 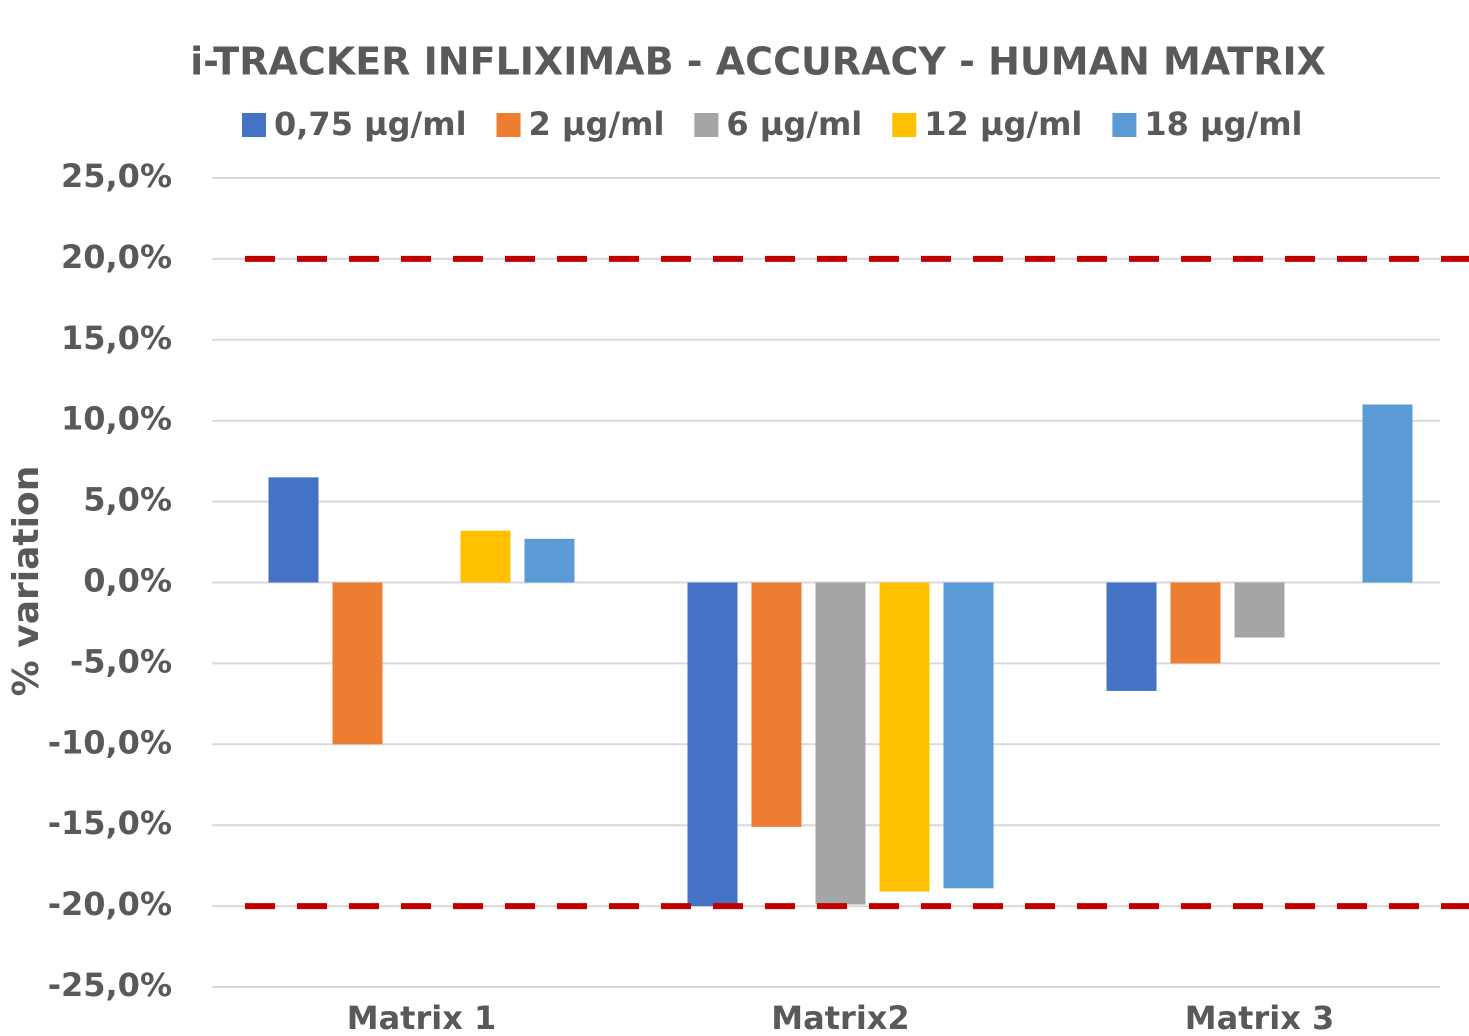 I want to click on legend-label: 6 µg/ml, so click(x=794, y=124).